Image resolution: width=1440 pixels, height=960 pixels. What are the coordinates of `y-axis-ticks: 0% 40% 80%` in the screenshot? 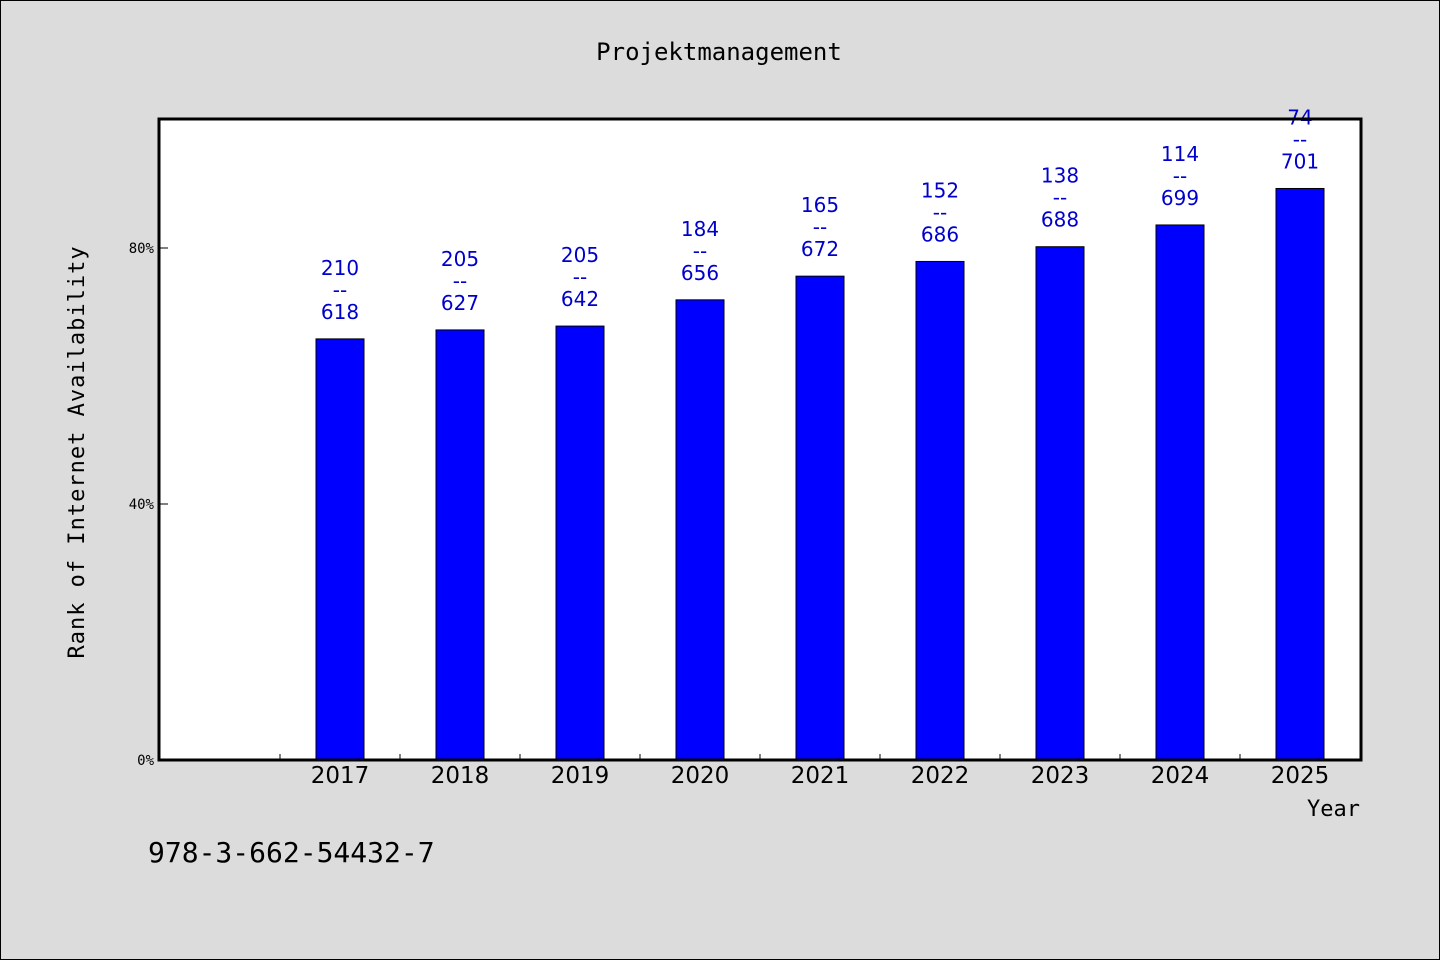 It's located at (148, 505).